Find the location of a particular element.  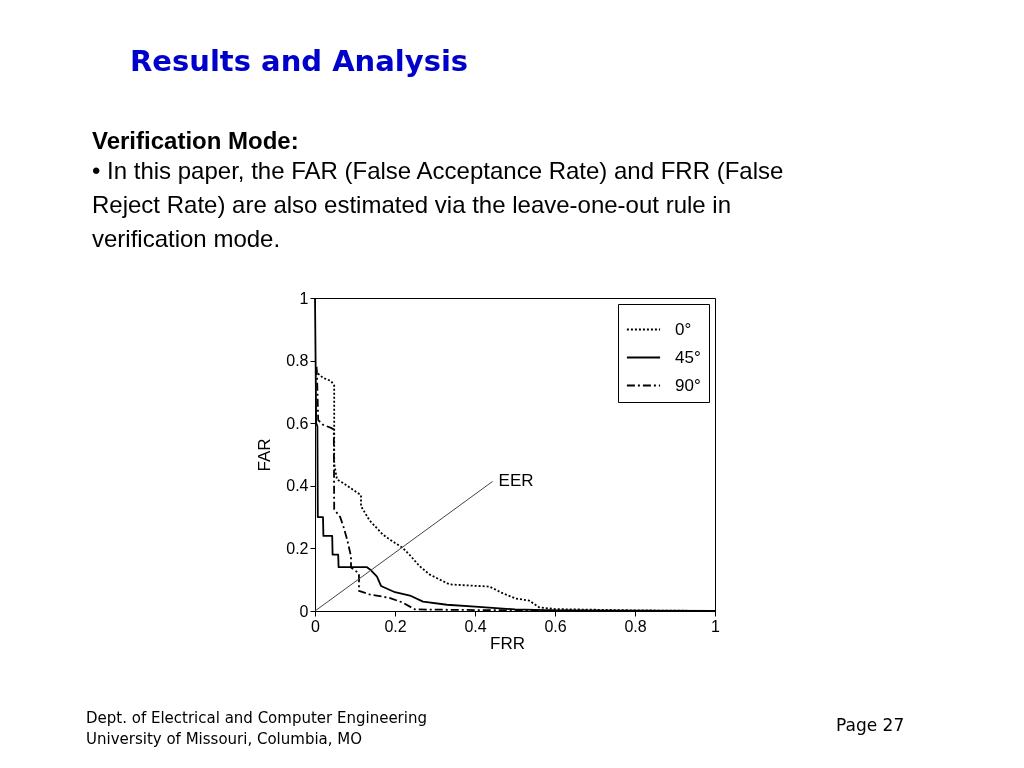

x-tick-label: 0.4 is located at coordinates (475, 626).